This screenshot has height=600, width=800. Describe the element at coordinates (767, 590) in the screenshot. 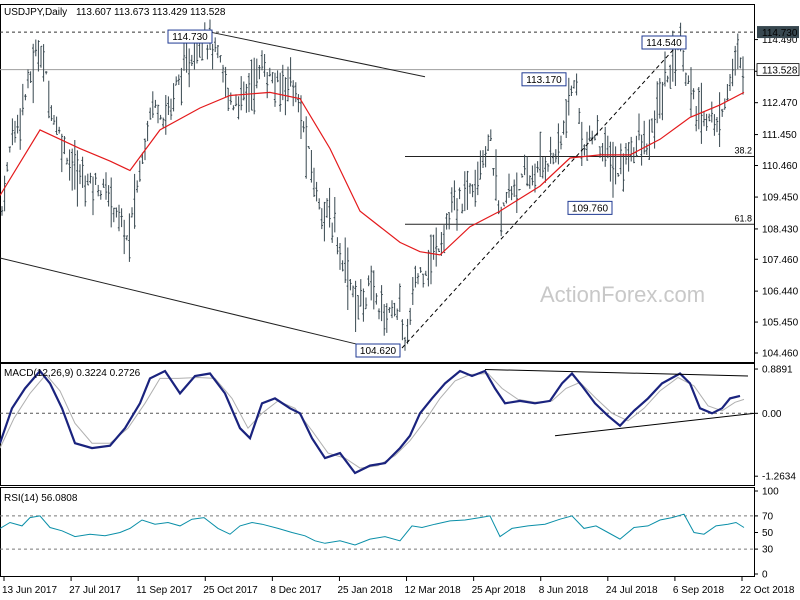

I see `date-tick-label: 22 Oct 2018` at that location.